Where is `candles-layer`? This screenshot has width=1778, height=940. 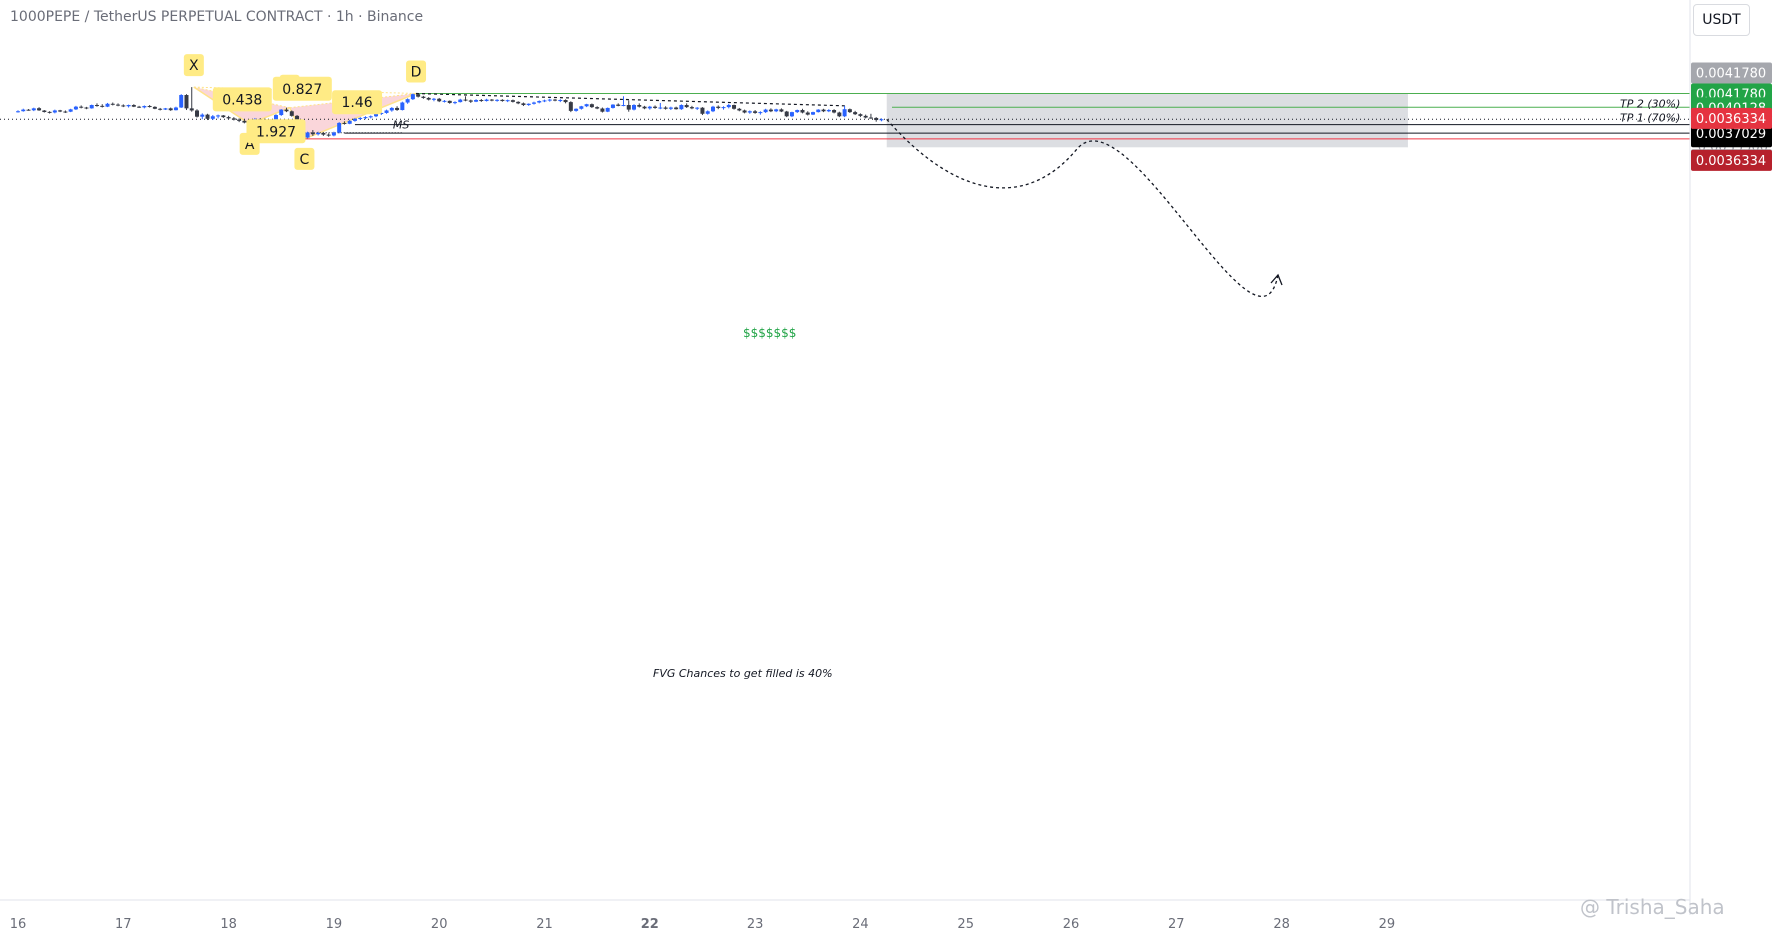 candles-layer is located at coordinates (450, 113).